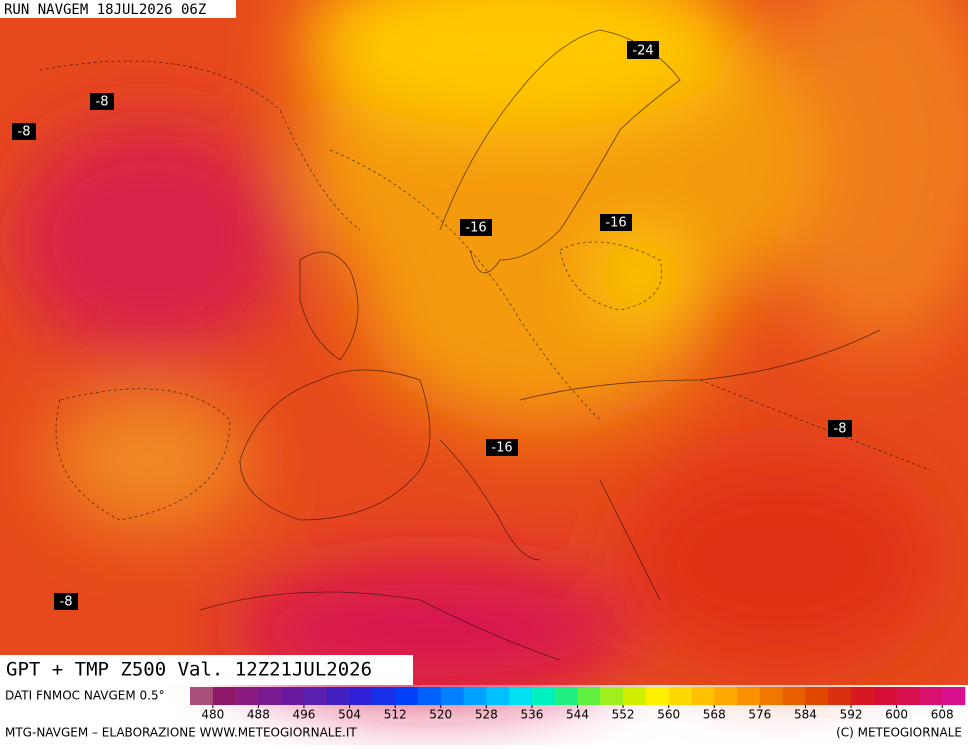  I want to click on header: RUN NAVGEM 18JUL2026 06Z, so click(105, 10).